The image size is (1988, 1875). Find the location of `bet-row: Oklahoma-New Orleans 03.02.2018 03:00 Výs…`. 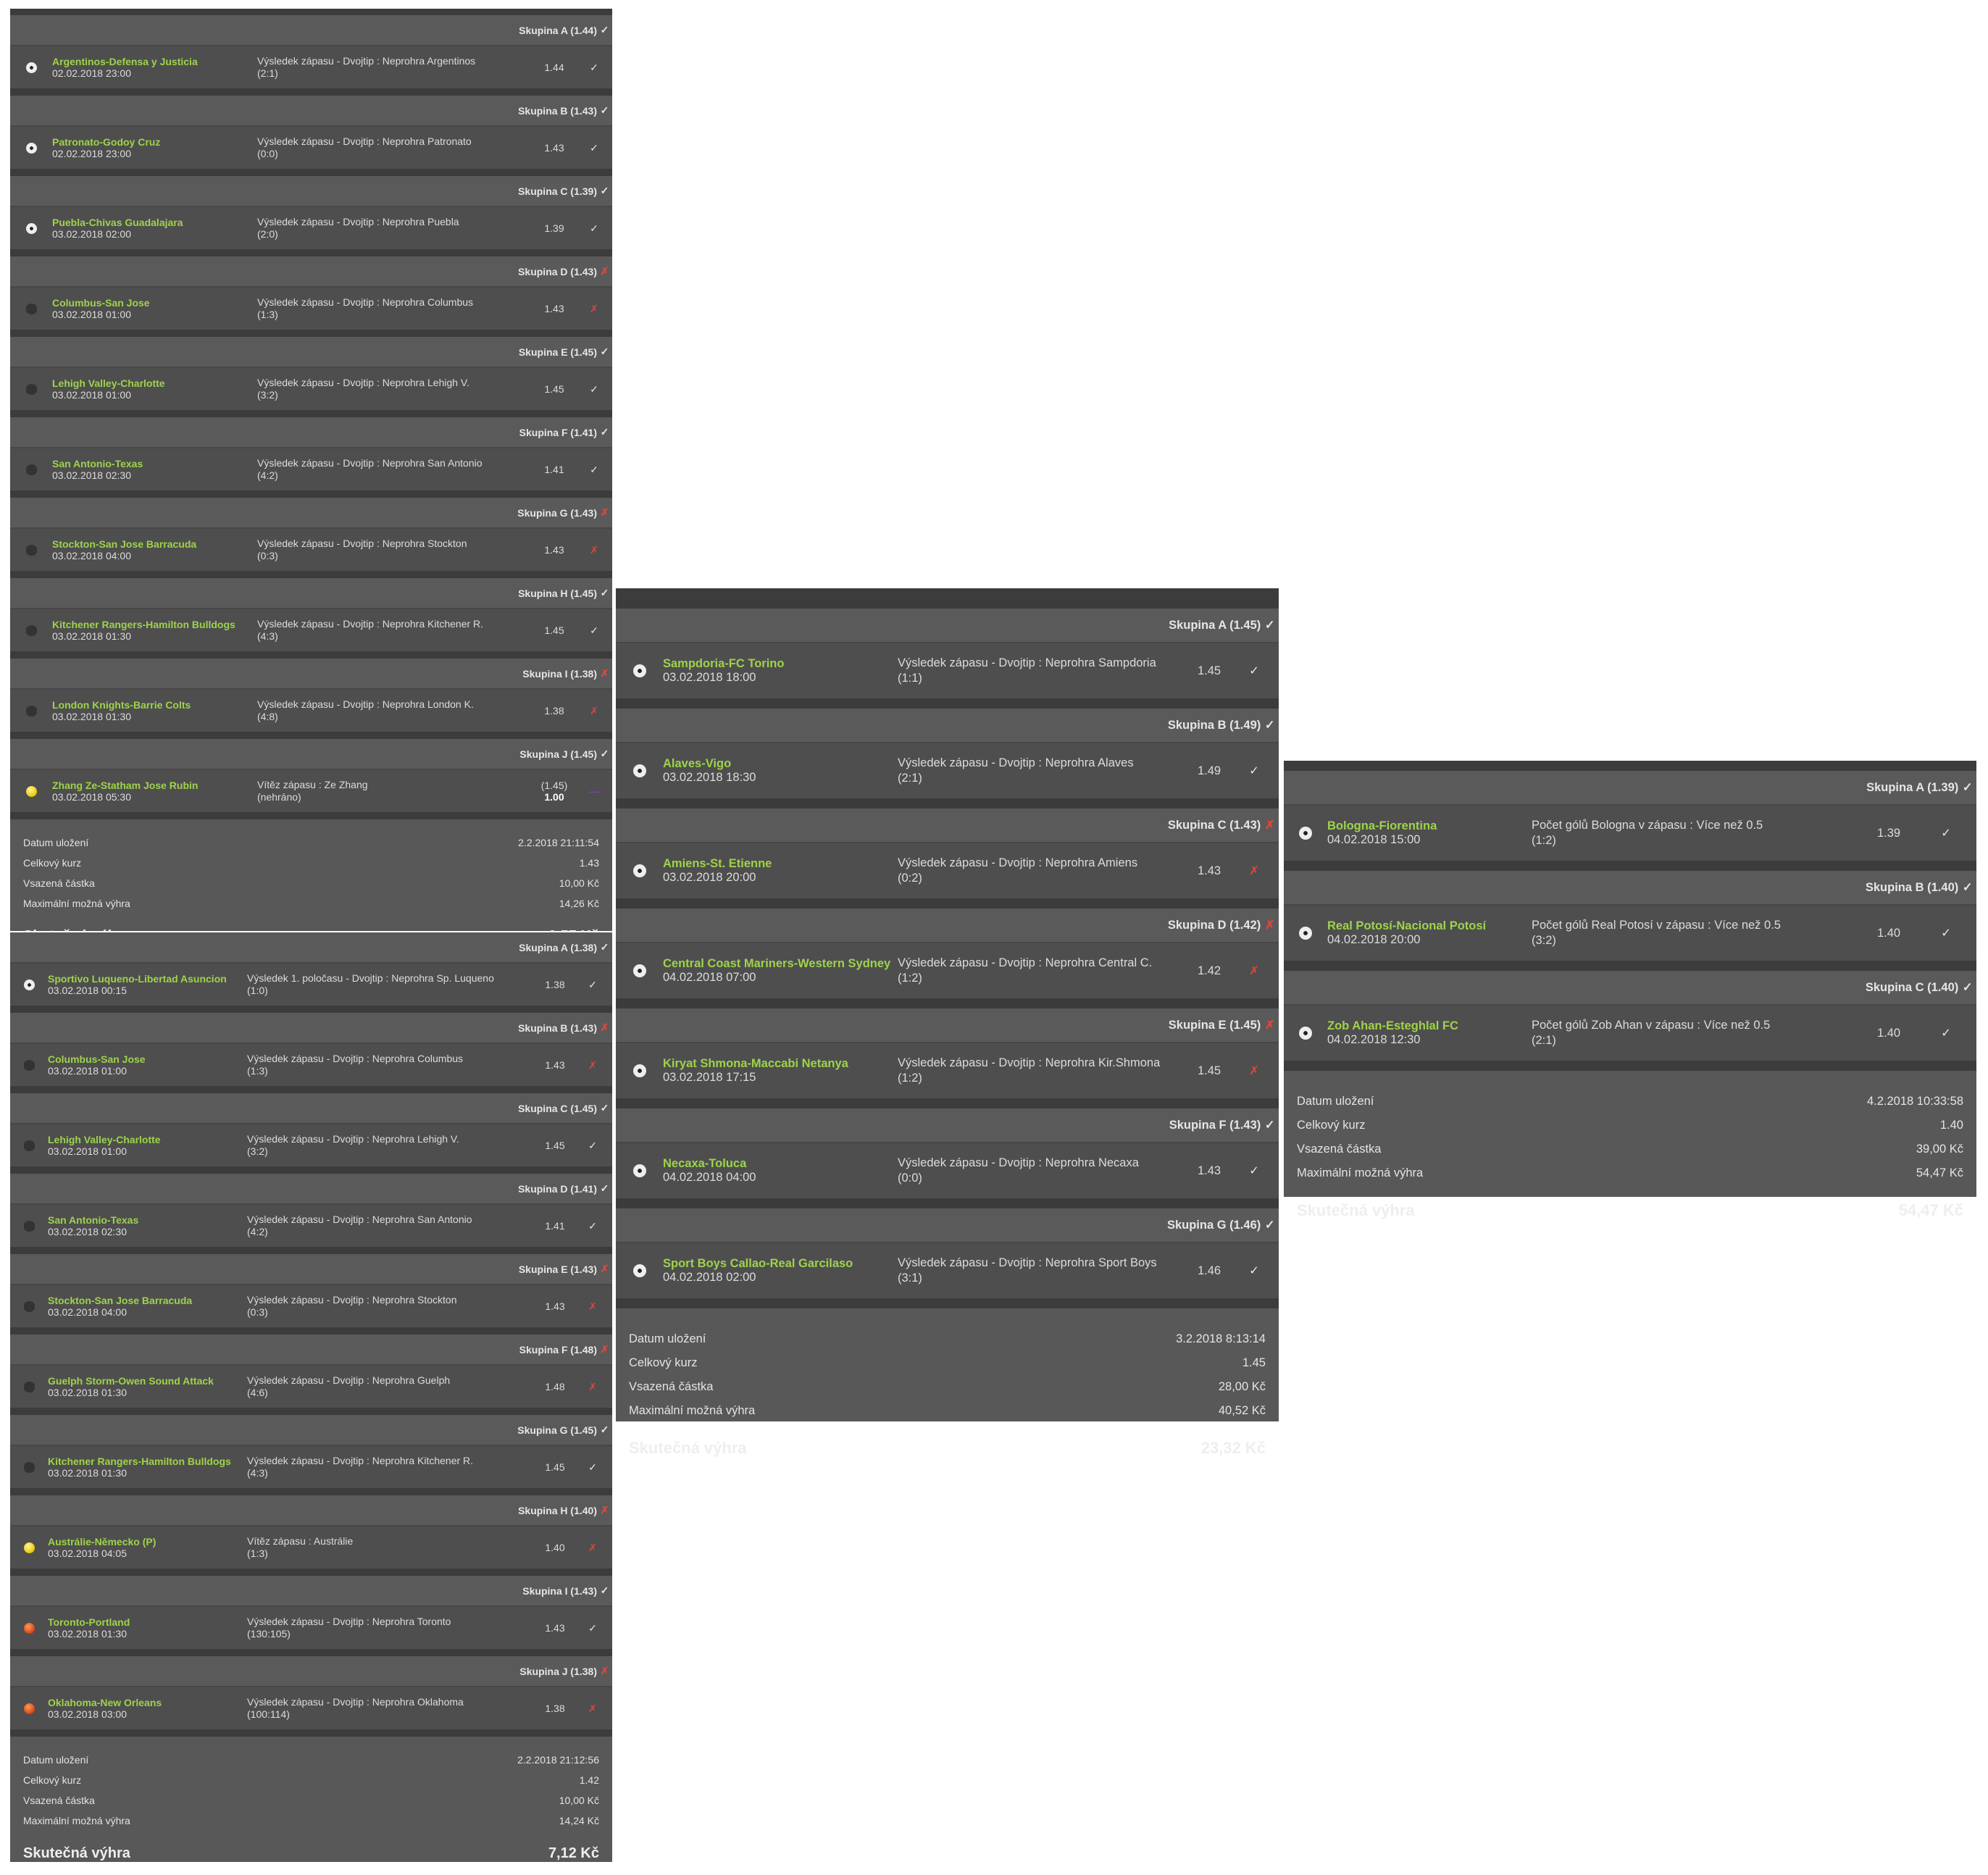

bet-row: Oklahoma-New Orleans 03.02.2018 03:00 Výs… is located at coordinates (311, 1708).